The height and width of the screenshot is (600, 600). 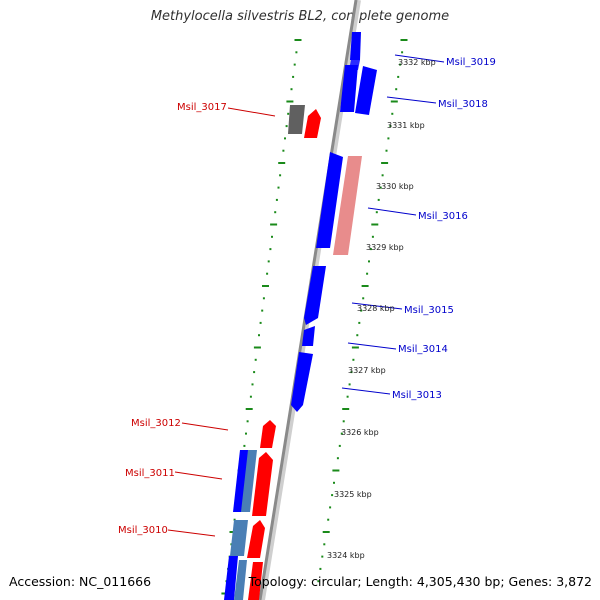 I want to click on gene-label-msil-3015: Msil_3015, so click(x=429, y=310).